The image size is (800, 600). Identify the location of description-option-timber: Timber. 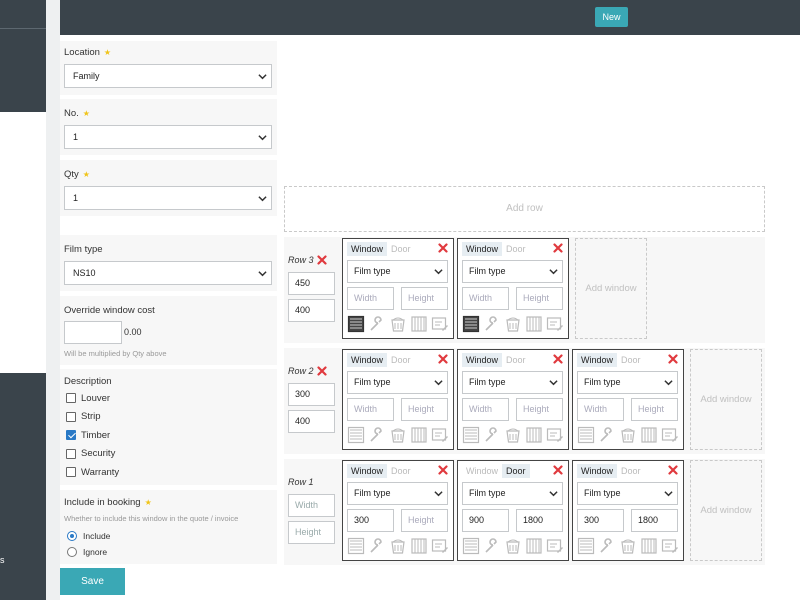
(92, 435).